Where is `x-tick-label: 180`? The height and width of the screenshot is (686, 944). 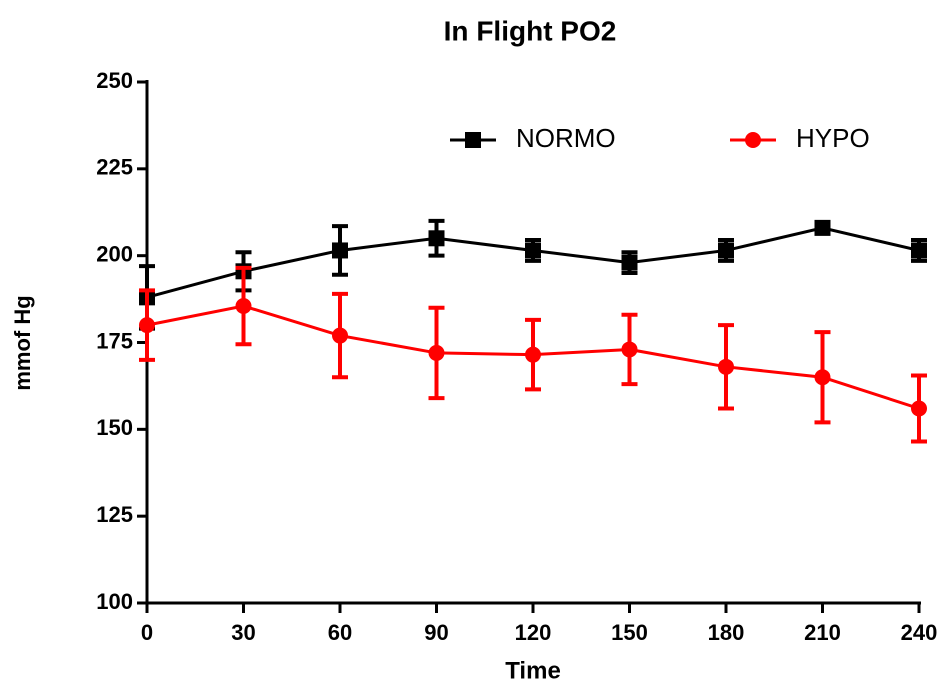
x-tick-label: 180 is located at coordinates (726, 632).